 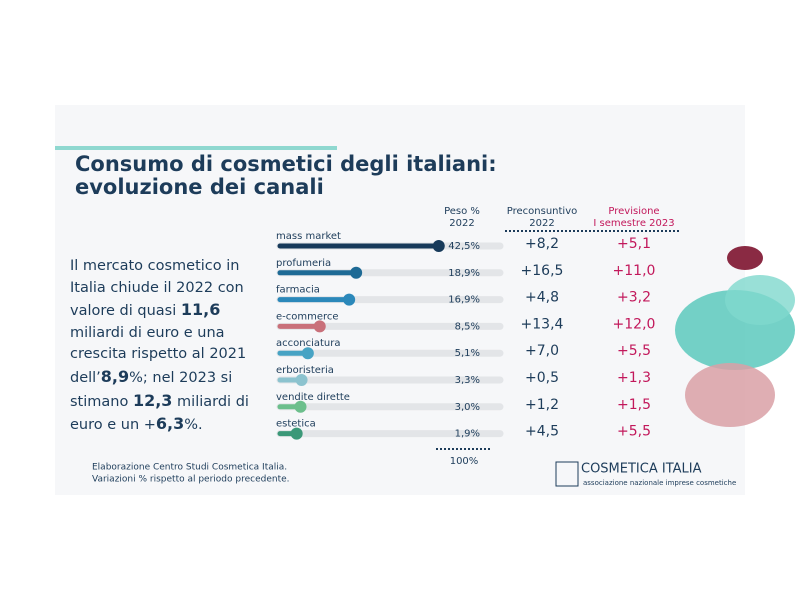 I want to click on channel: estetica, so click(x=296, y=424).